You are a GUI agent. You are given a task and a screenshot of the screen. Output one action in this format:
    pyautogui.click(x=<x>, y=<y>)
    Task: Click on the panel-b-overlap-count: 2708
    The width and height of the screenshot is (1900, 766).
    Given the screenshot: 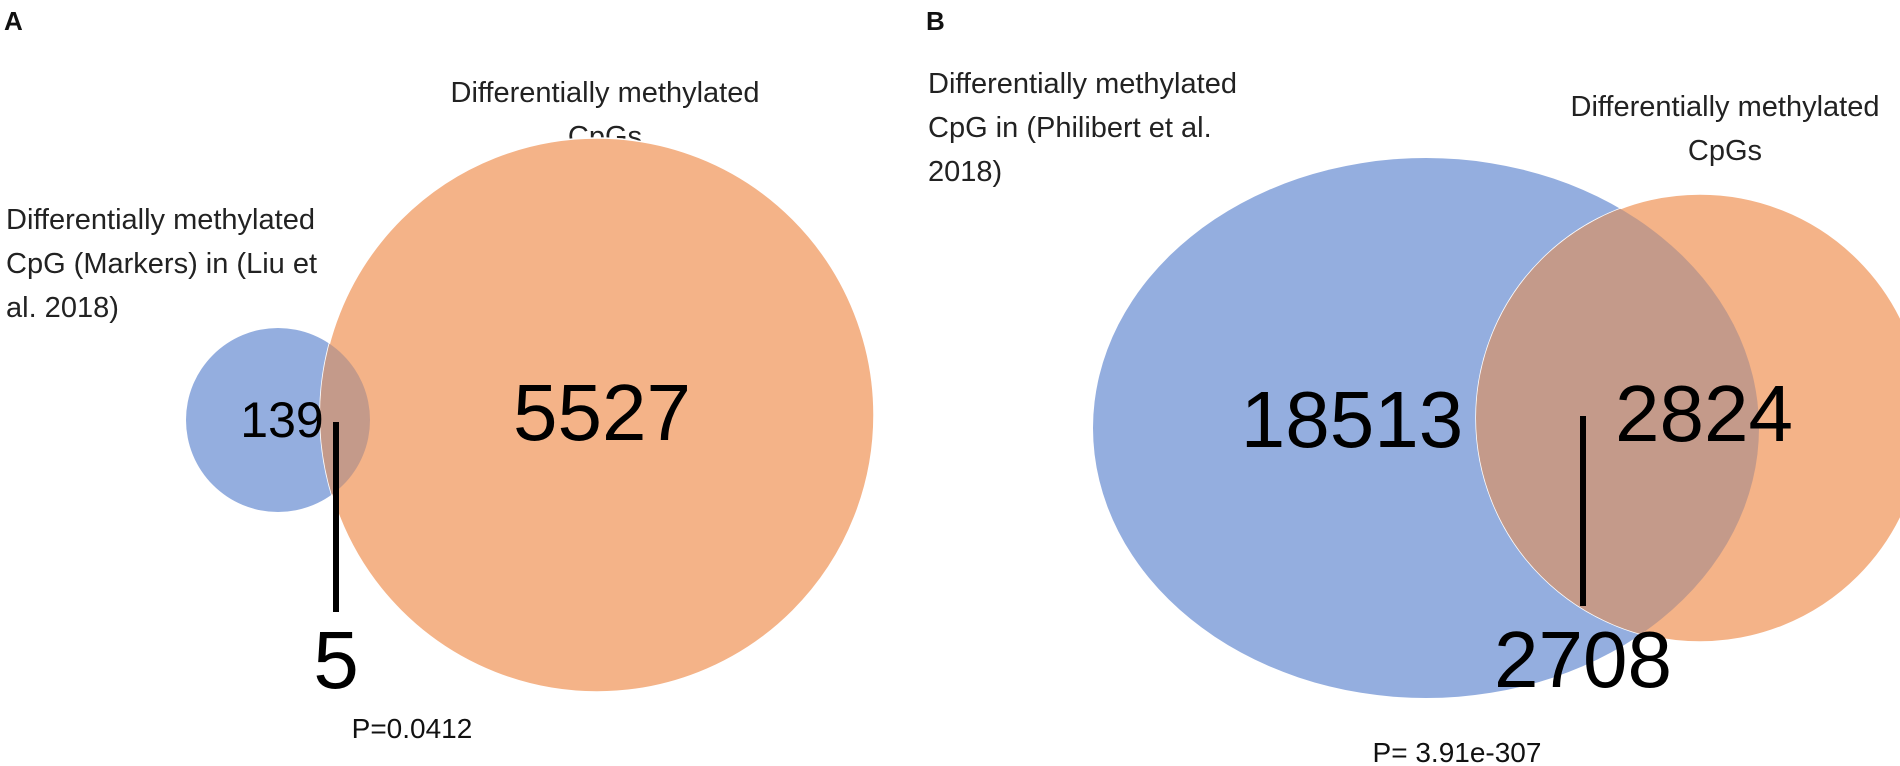 What is the action you would take?
    pyautogui.click(x=1583, y=659)
    